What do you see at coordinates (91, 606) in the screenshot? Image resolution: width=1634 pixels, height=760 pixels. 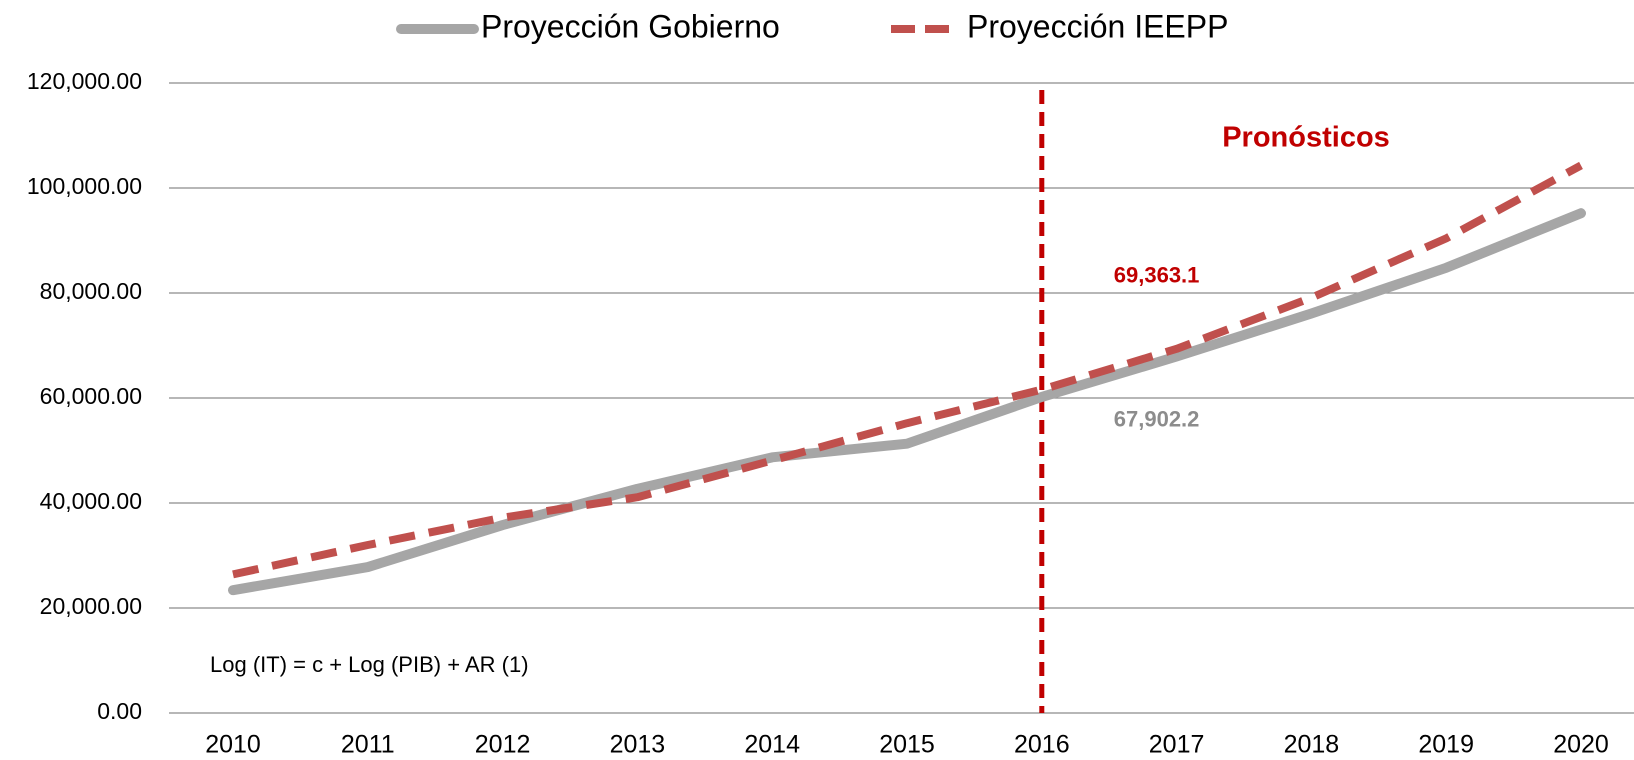 I see `y-tick-label: 20,000.00` at bounding box center [91, 606].